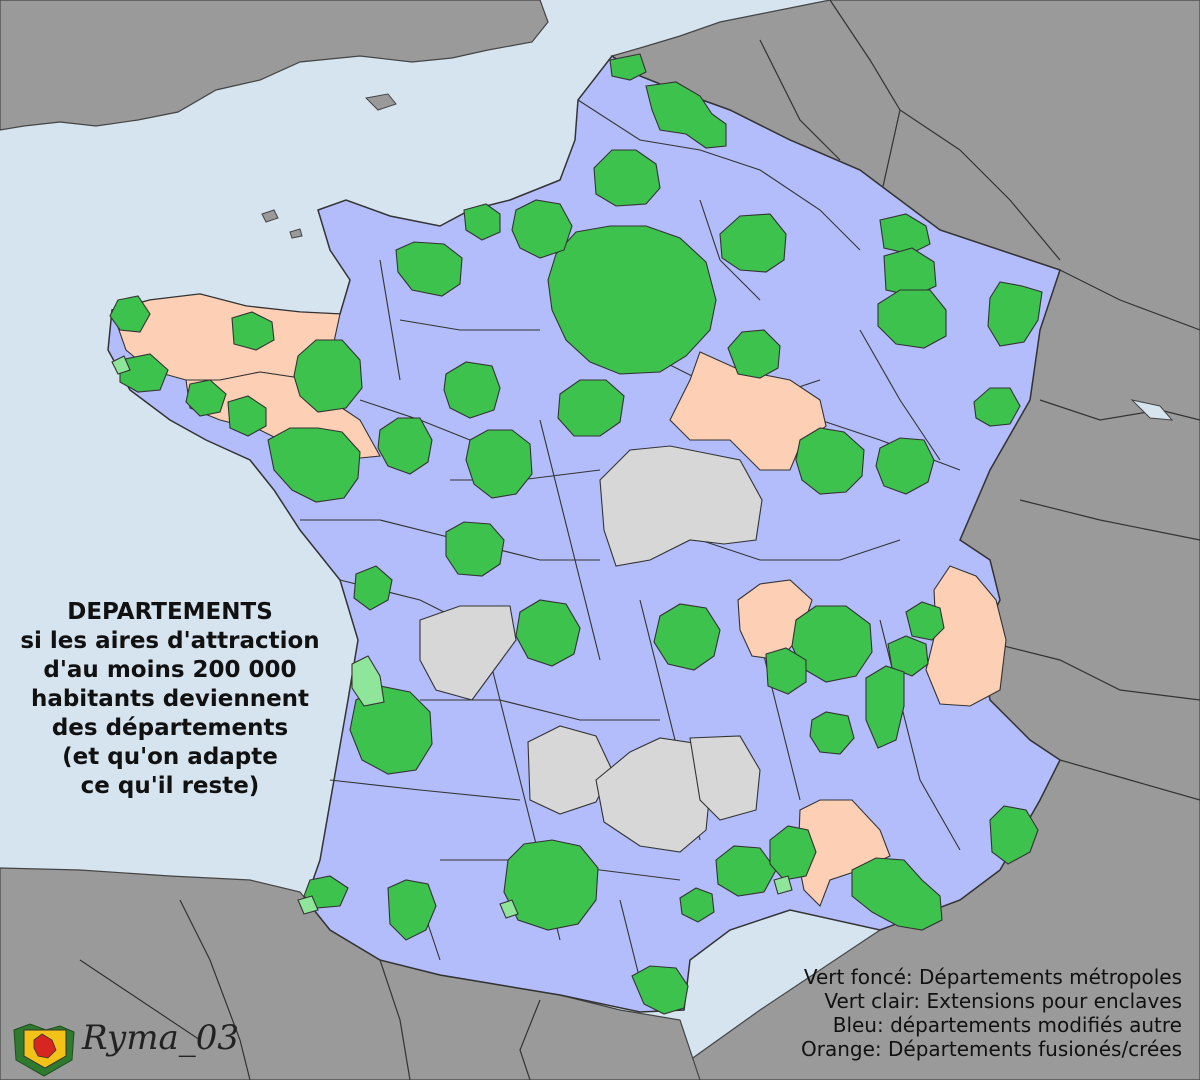 Image resolution: width=1200 pixels, height=1080 pixels. I want to click on metropole-saint-nazaire, so click(247, 416).